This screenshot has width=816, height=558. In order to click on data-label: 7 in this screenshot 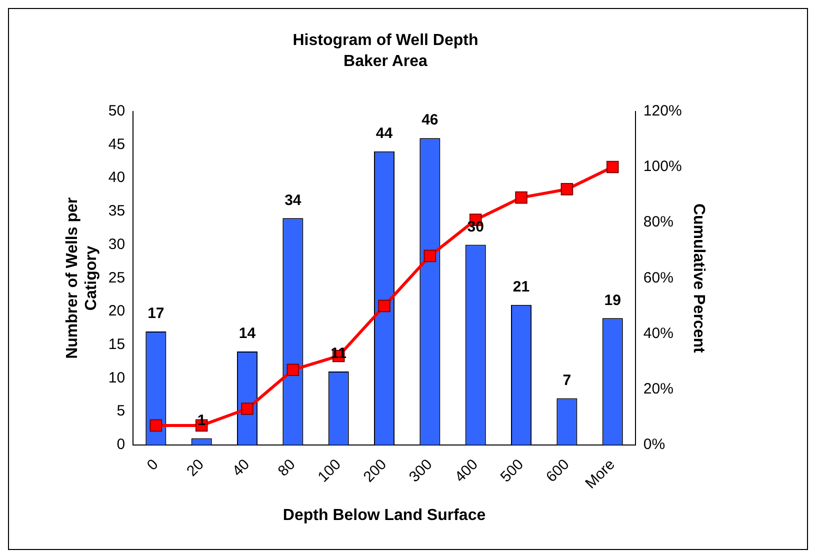, I will do `click(567, 380)`.